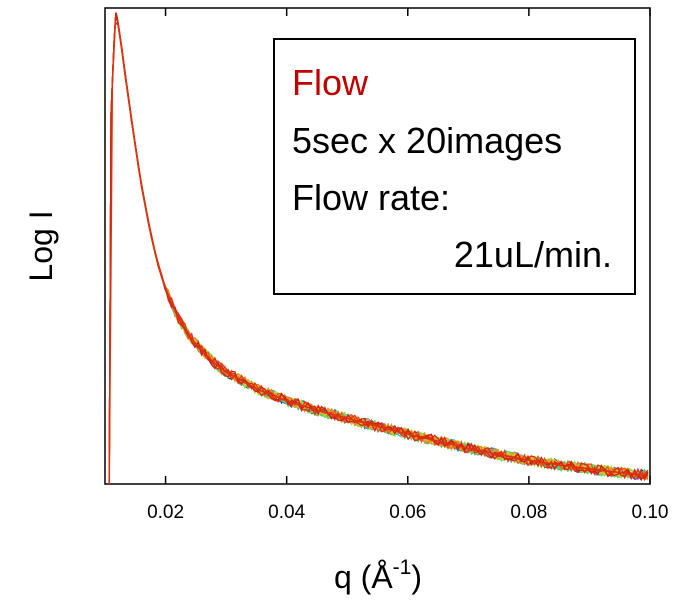  I want to click on y-axis-label: Log I, so click(41, 245).